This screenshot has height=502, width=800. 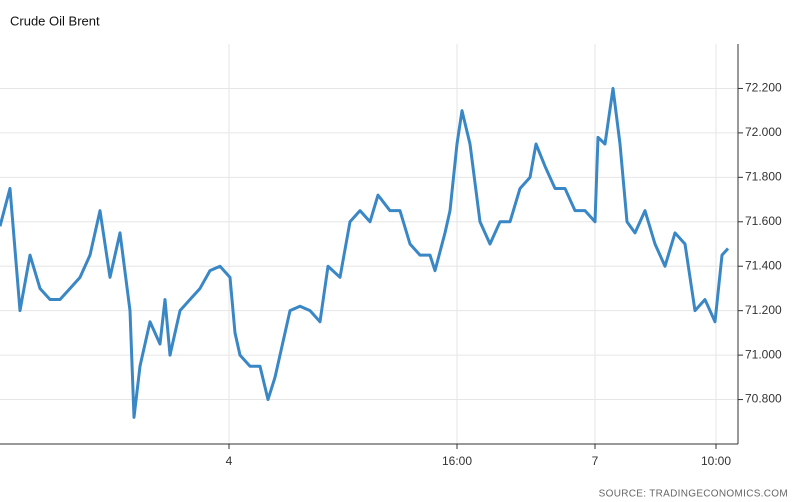 I want to click on y-tick-label: 71.000, so click(x=763, y=354).